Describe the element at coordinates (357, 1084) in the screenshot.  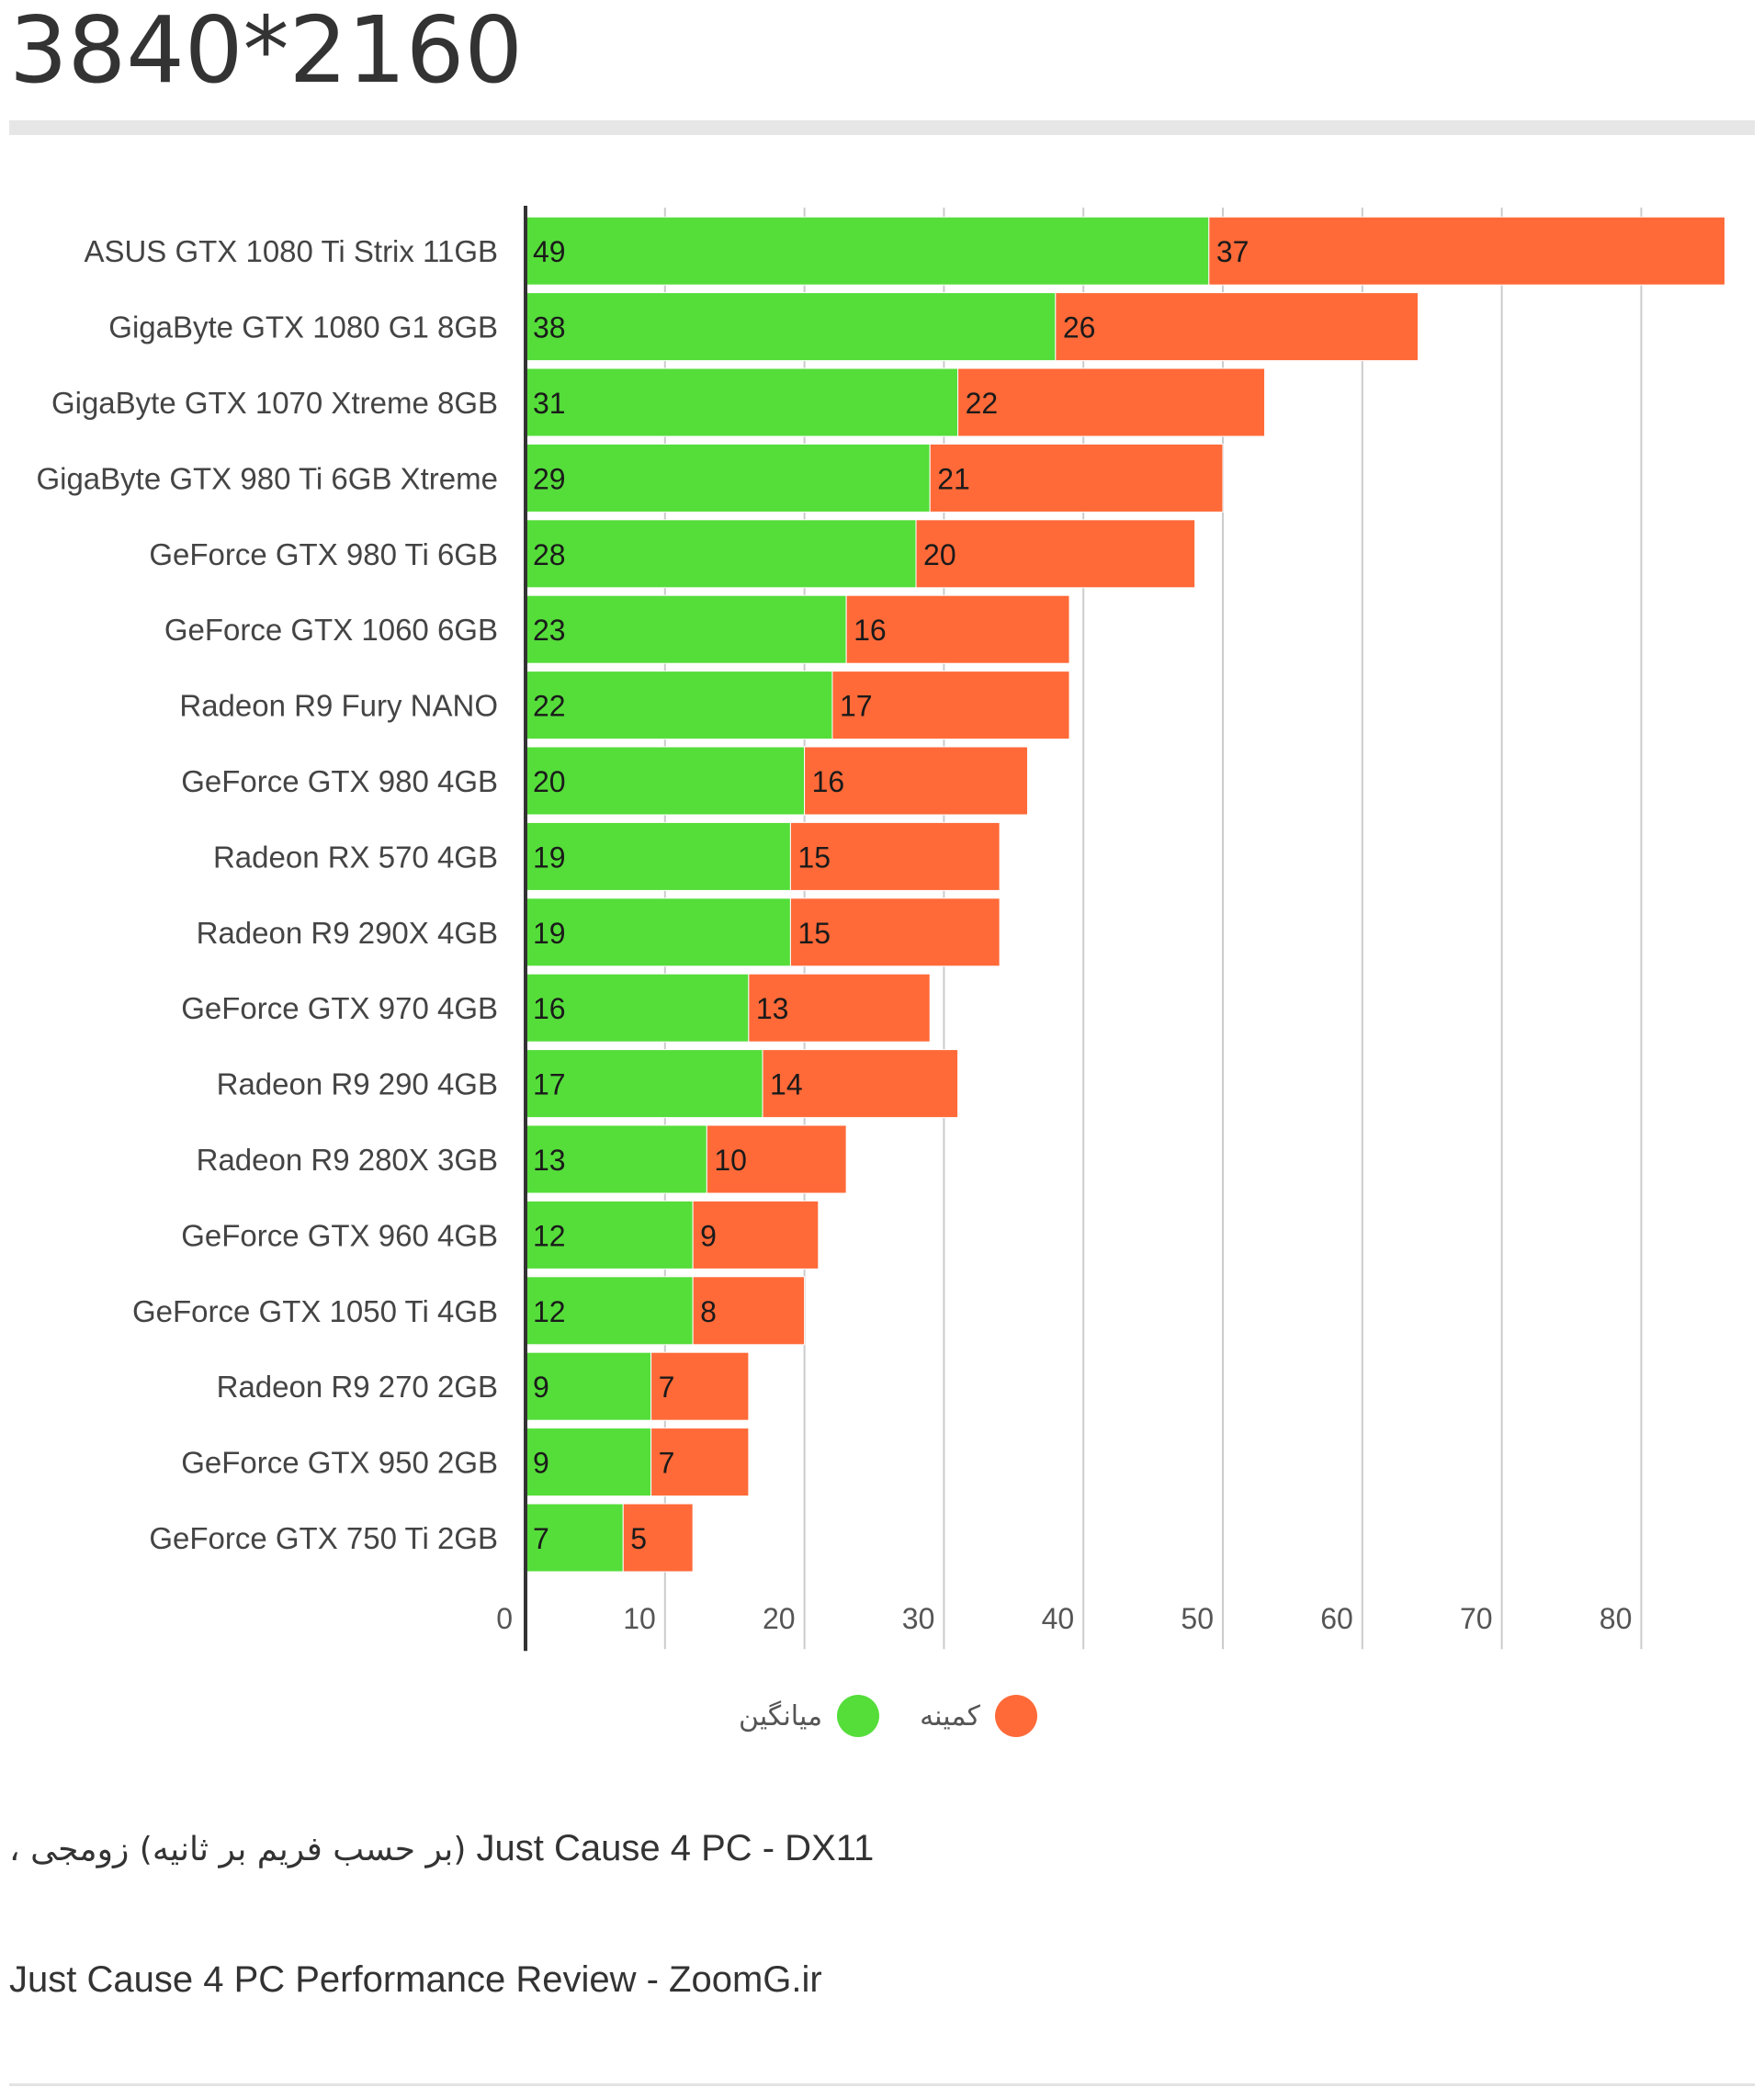
I see `category-label: Radeon R9 290 4GB` at that location.